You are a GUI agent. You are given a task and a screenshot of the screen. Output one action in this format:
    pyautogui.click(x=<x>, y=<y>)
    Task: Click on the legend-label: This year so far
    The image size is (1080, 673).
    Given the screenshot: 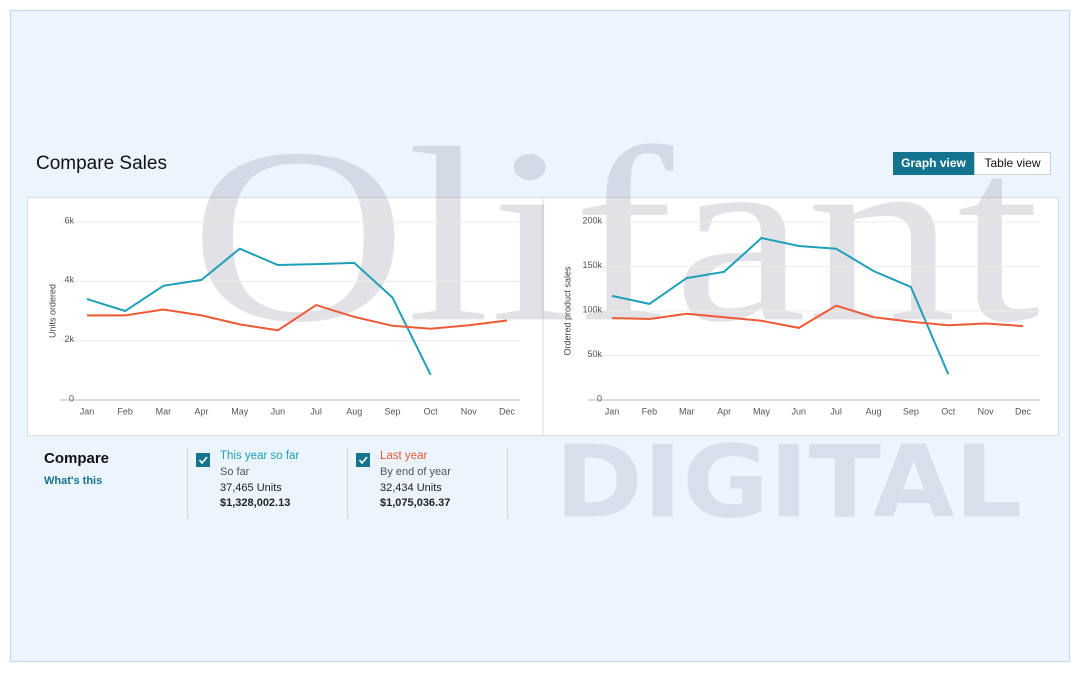 What is the action you would take?
    pyautogui.click(x=259, y=456)
    